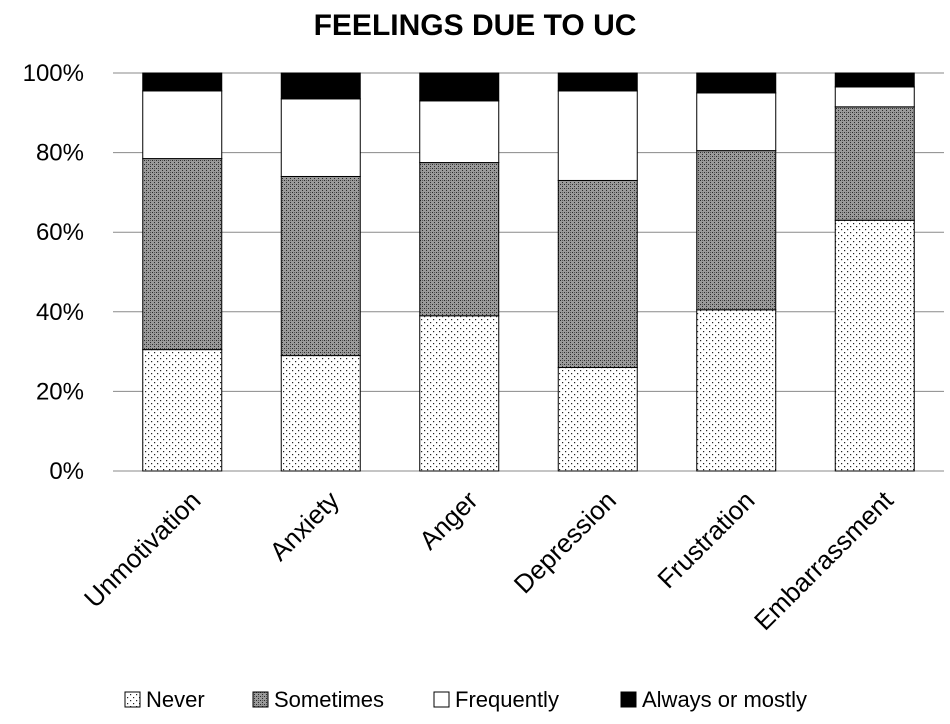 The height and width of the screenshot is (724, 950). I want to click on y-tick-label: 40%, so click(60, 312).